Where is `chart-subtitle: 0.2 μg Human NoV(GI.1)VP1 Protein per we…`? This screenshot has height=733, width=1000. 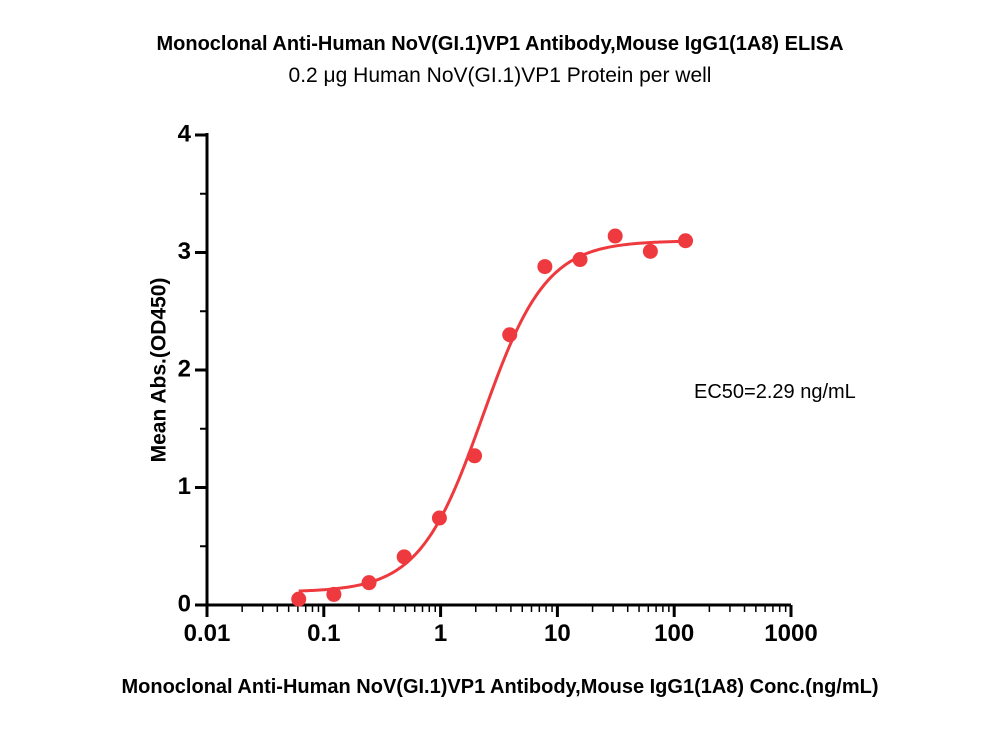 chart-subtitle: 0.2 μg Human NoV(GI.1)VP1 Protein per we… is located at coordinates (500, 75).